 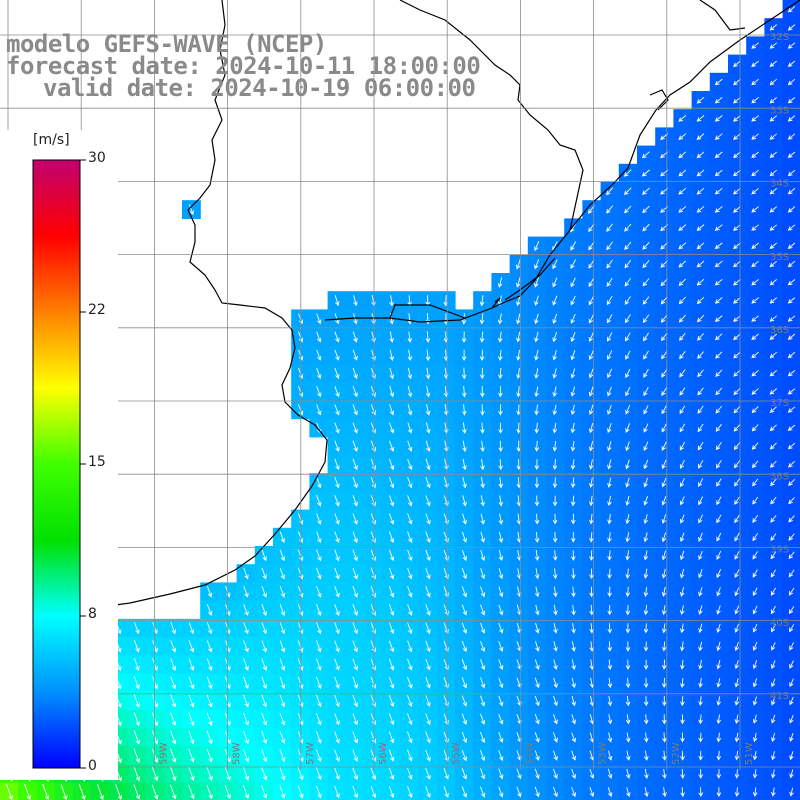 What do you see at coordinates (791, 791) in the screenshot?
I see `wind-cell` at bounding box center [791, 791].